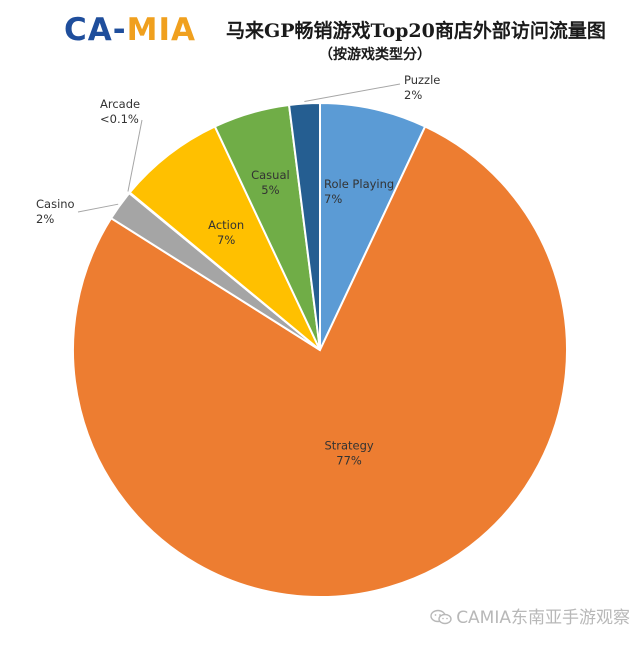 This screenshot has height=646, width=640. I want to click on slice-label-casino: Casino 2%, so click(55, 211).